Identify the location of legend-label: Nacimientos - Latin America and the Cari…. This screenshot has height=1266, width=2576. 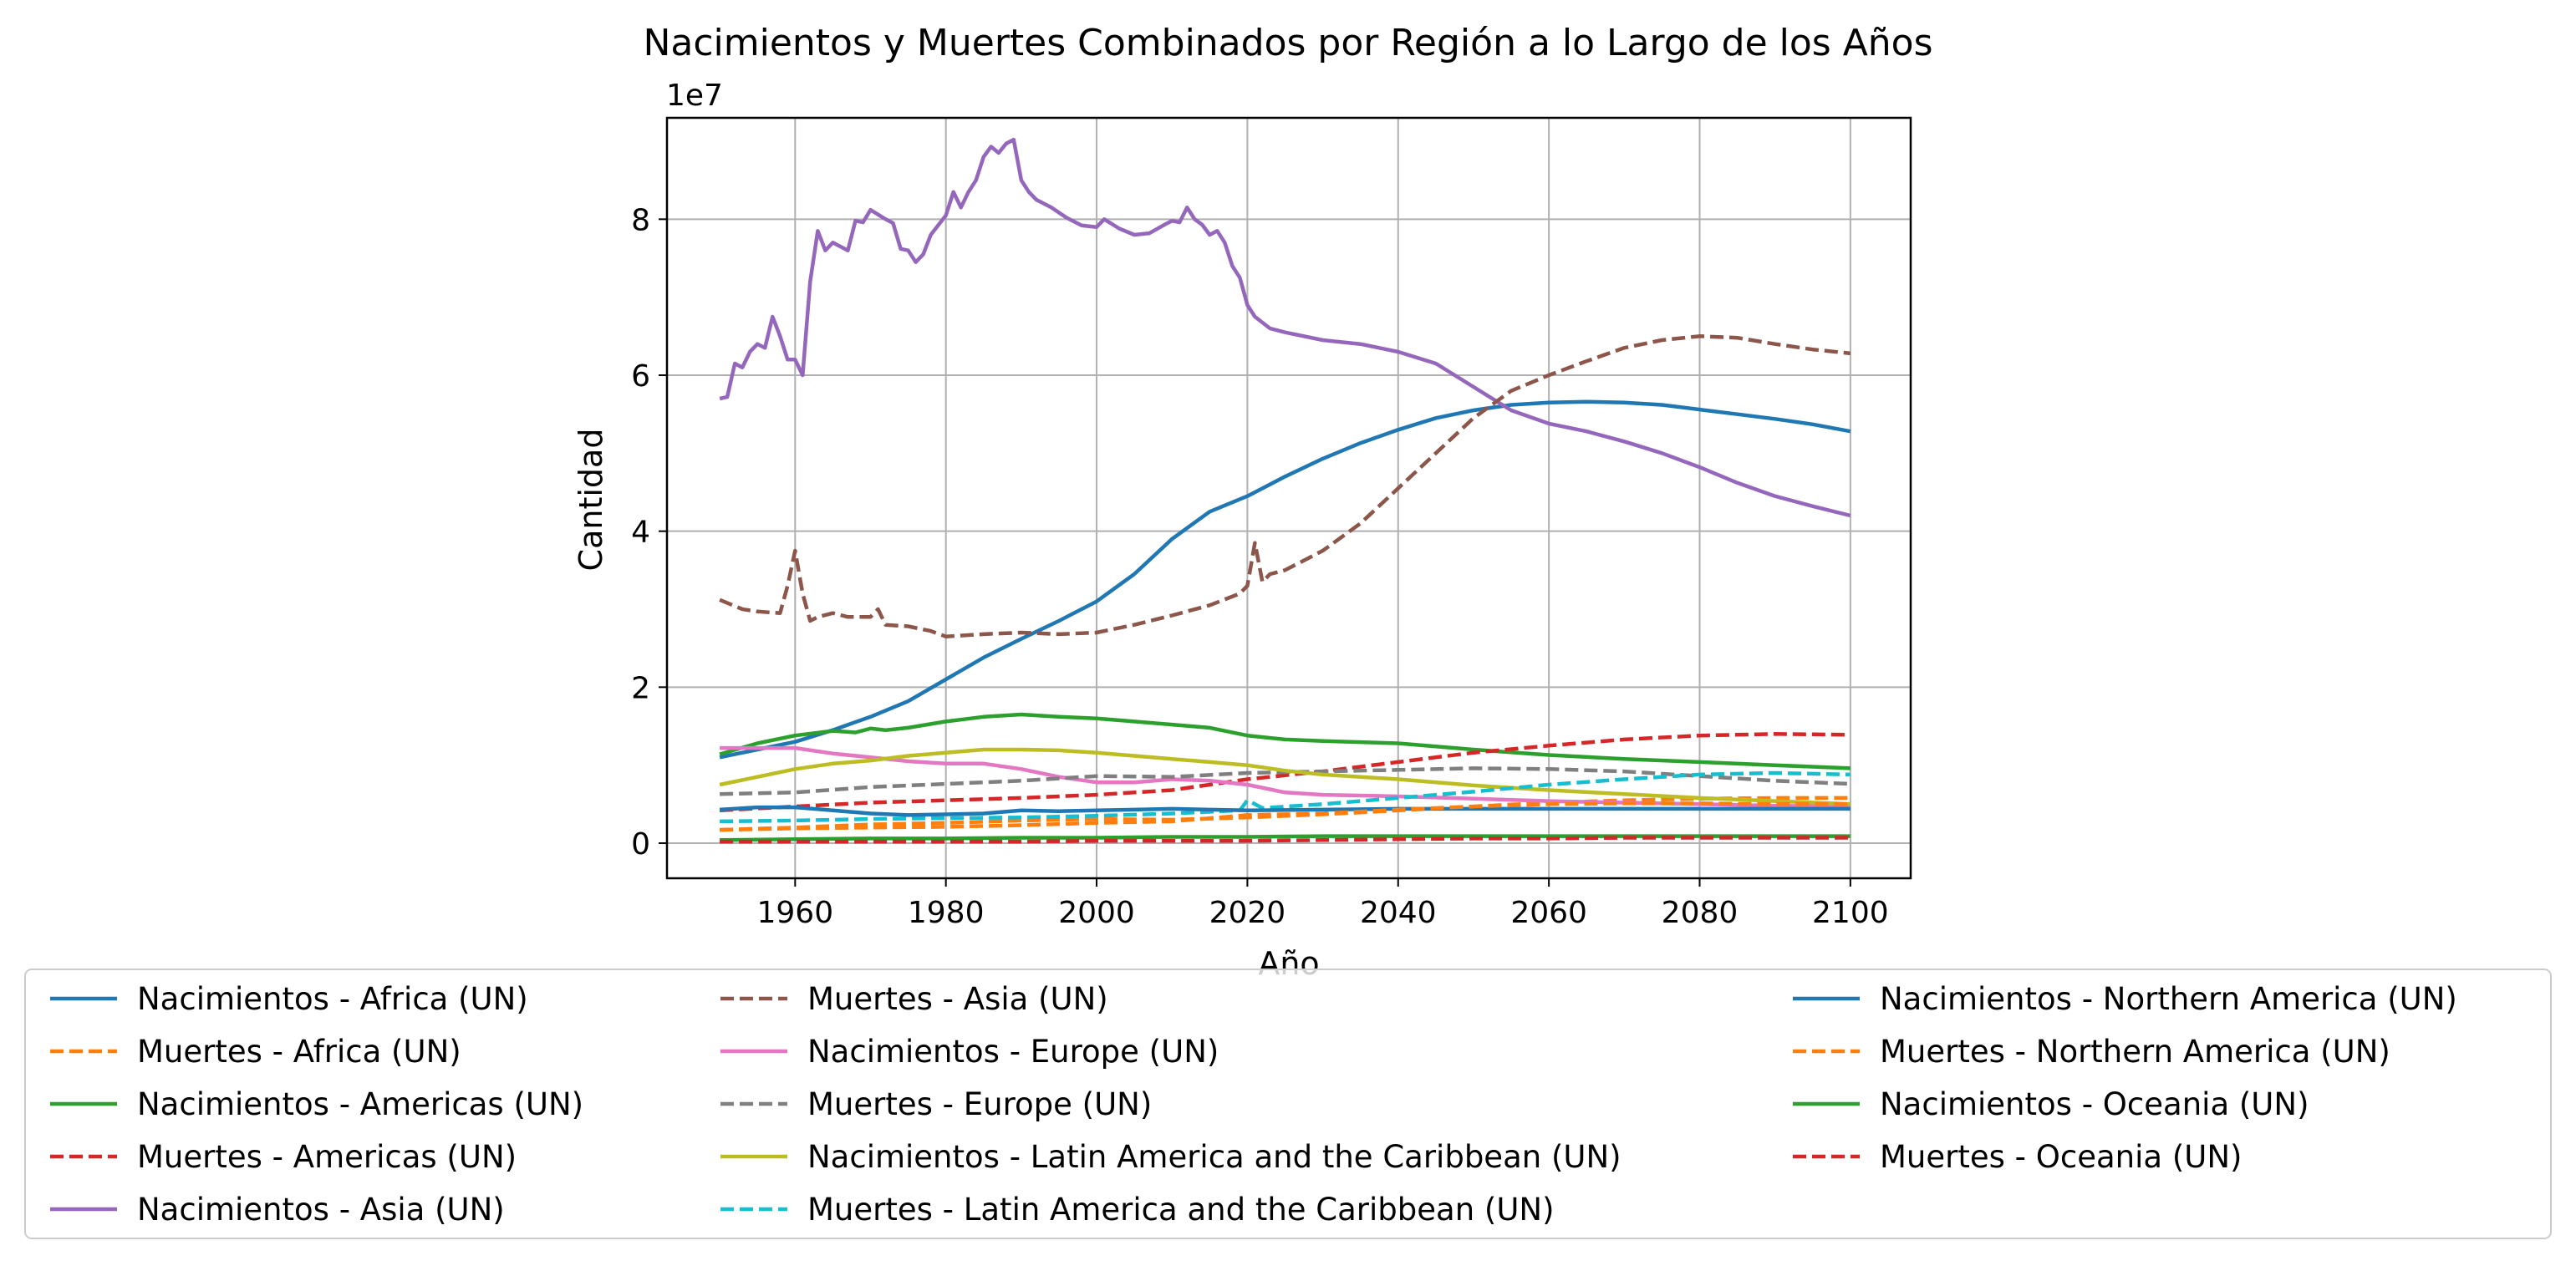
(1214, 1157).